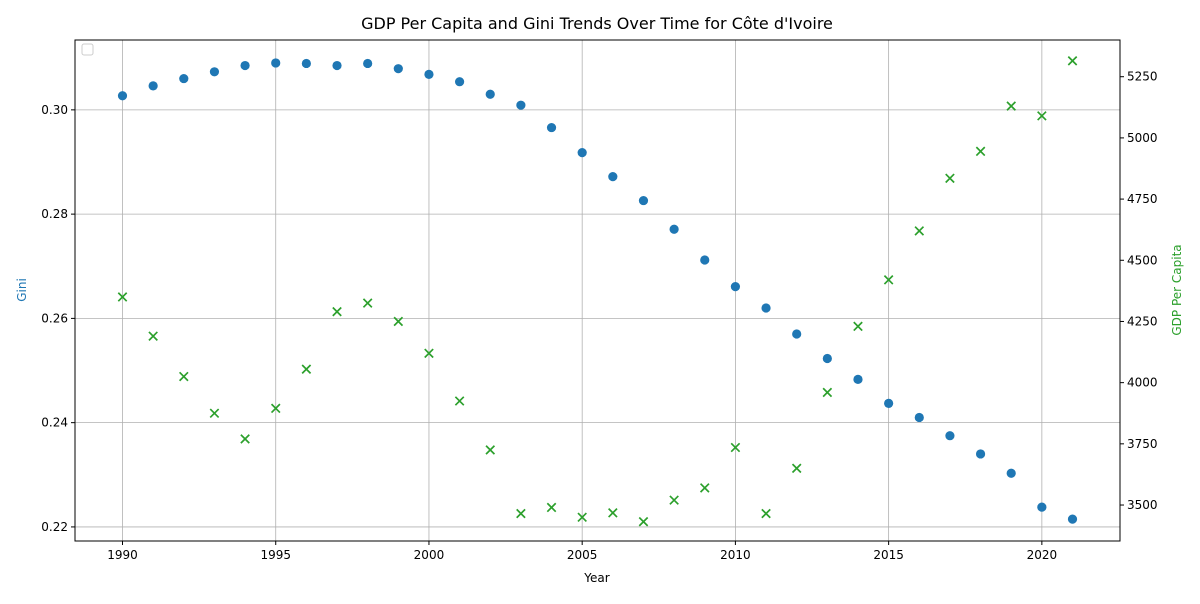 The height and width of the screenshot is (604, 1200). What do you see at coordinates (582, 555) in the screenshot?
I see `x-tick-label: 2005` at bounding box center [582, 555].